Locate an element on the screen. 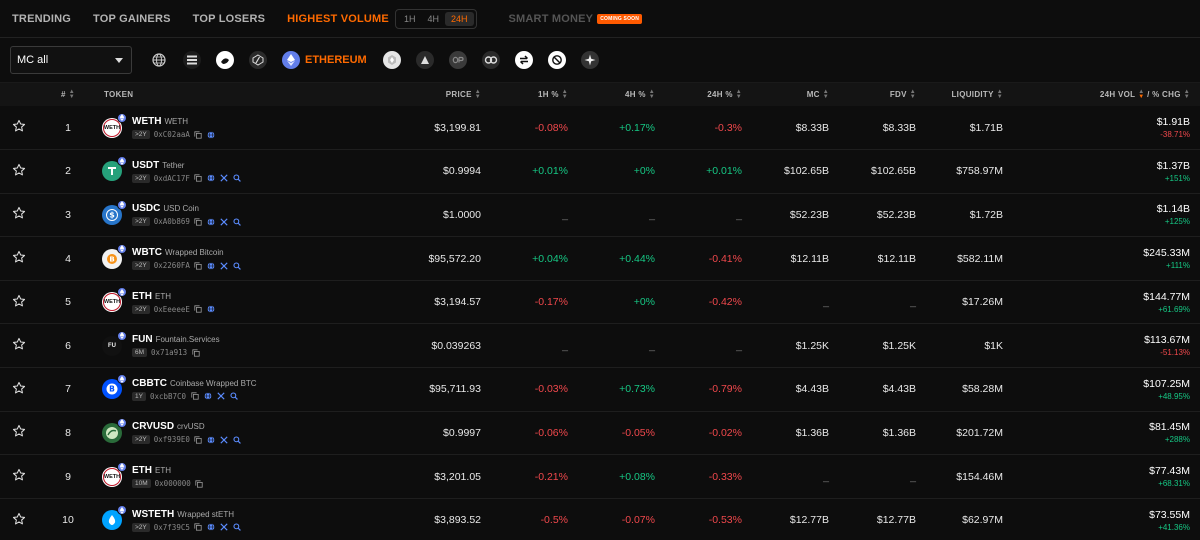  volume-value: $245.33M is located at coordinates (1166, 253).